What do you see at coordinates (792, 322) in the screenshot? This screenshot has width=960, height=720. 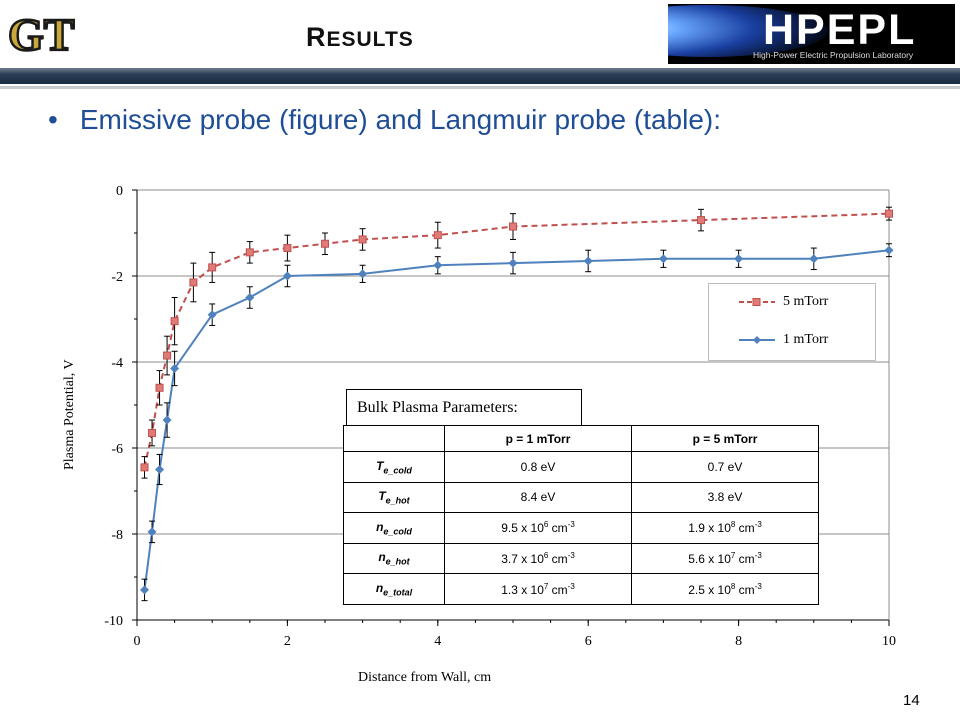 I see `chart-legend: 5 mTorr 1 mTorr` at bounding box center [792, 322].